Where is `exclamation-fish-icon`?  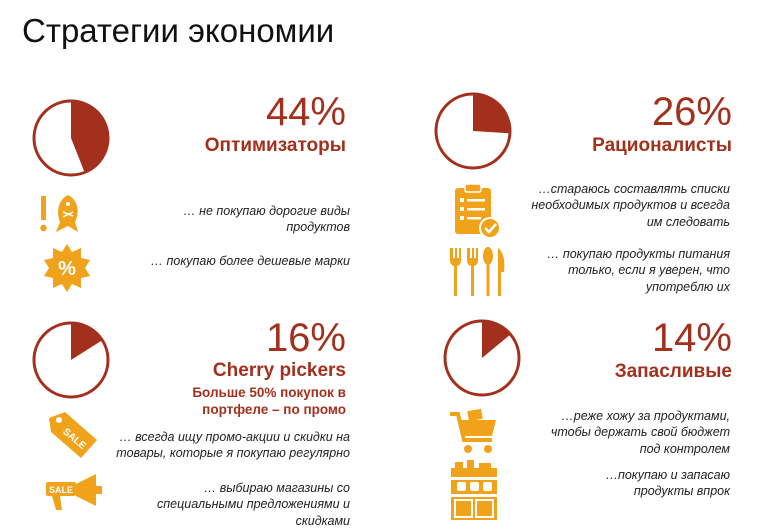
exclamation-fish-icon is located at coordinates (59, 213).